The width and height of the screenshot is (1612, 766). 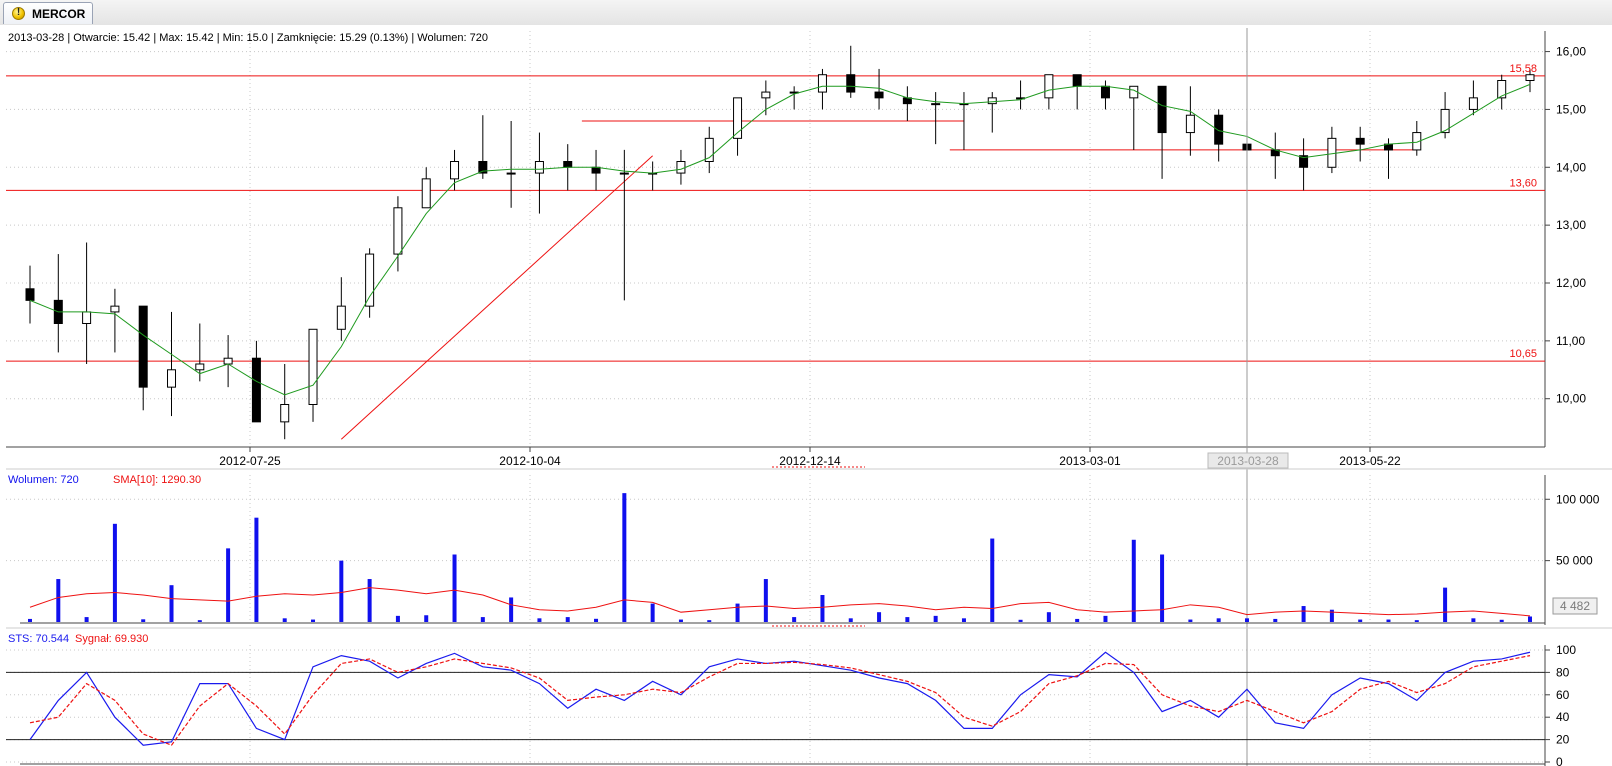 I want to click on sts-y-tick-labels: 0 20 40 60 80 100, so click(x=1560, y=704).